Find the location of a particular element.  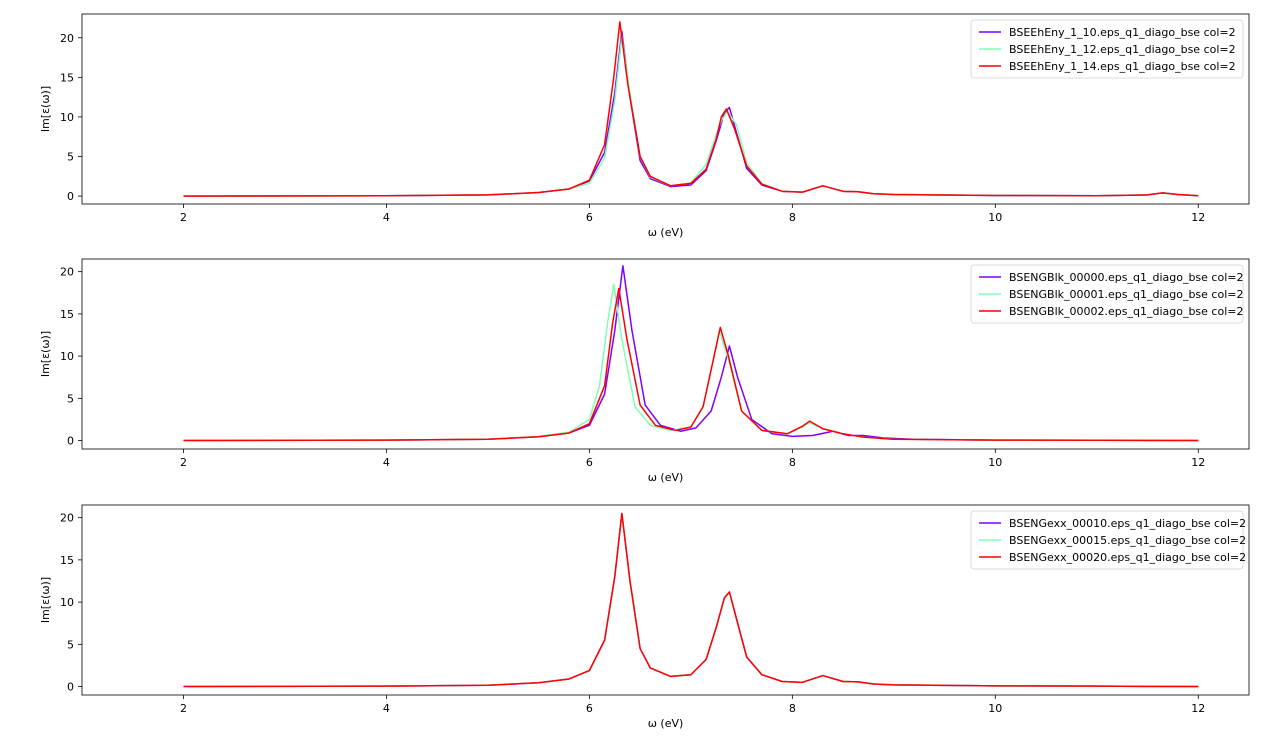

chart-2-y-tick-label: 5 is located at coordinates (70, 398).